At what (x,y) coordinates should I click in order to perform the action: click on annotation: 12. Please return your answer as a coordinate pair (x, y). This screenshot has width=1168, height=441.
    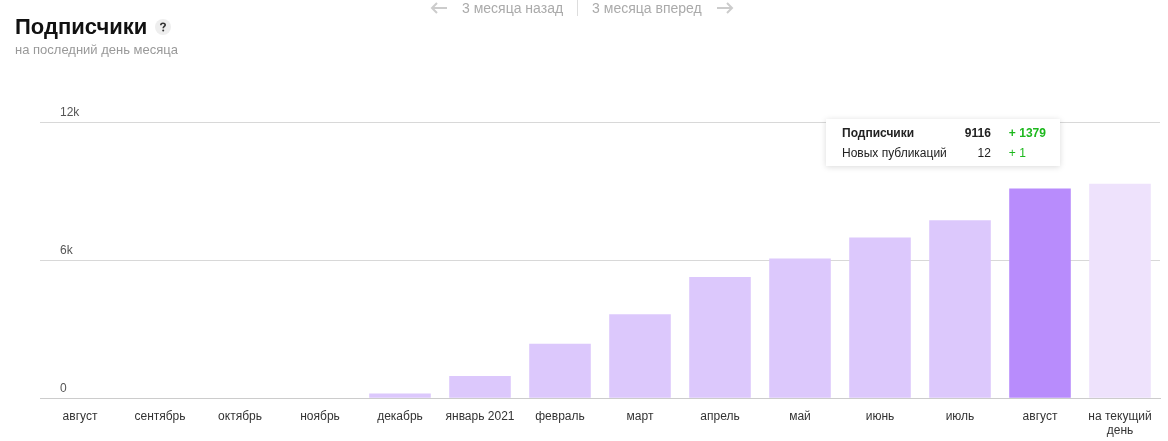
    Looking at the image, I should click on (983, 153).